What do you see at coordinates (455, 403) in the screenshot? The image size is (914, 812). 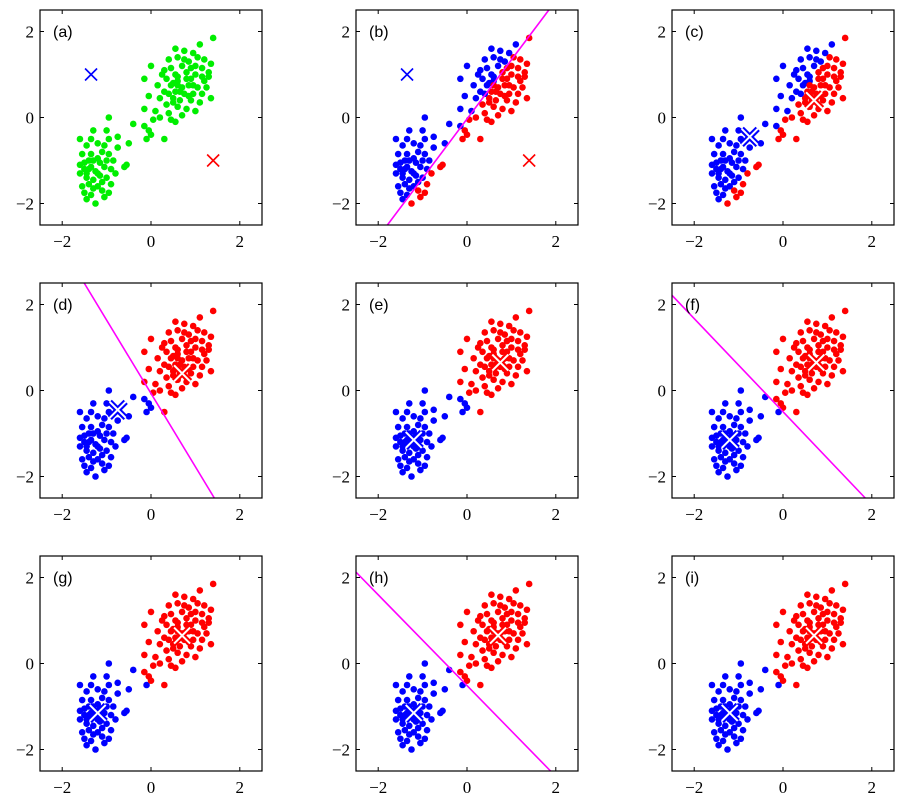 I see `panel-e: −2 0 2 −2 0 2 (e)` at bounding box center [455, 403].